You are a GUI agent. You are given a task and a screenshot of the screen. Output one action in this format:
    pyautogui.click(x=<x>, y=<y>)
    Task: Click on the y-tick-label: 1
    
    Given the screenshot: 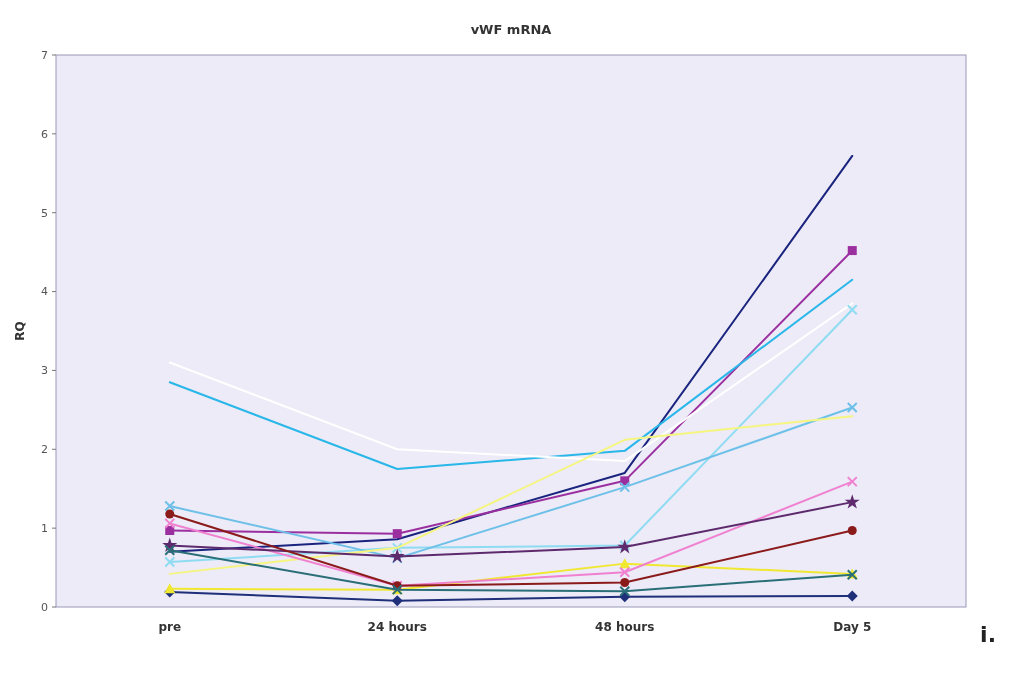 What is the action you would take?
    pyautogui.click(x=44, y=528)
    